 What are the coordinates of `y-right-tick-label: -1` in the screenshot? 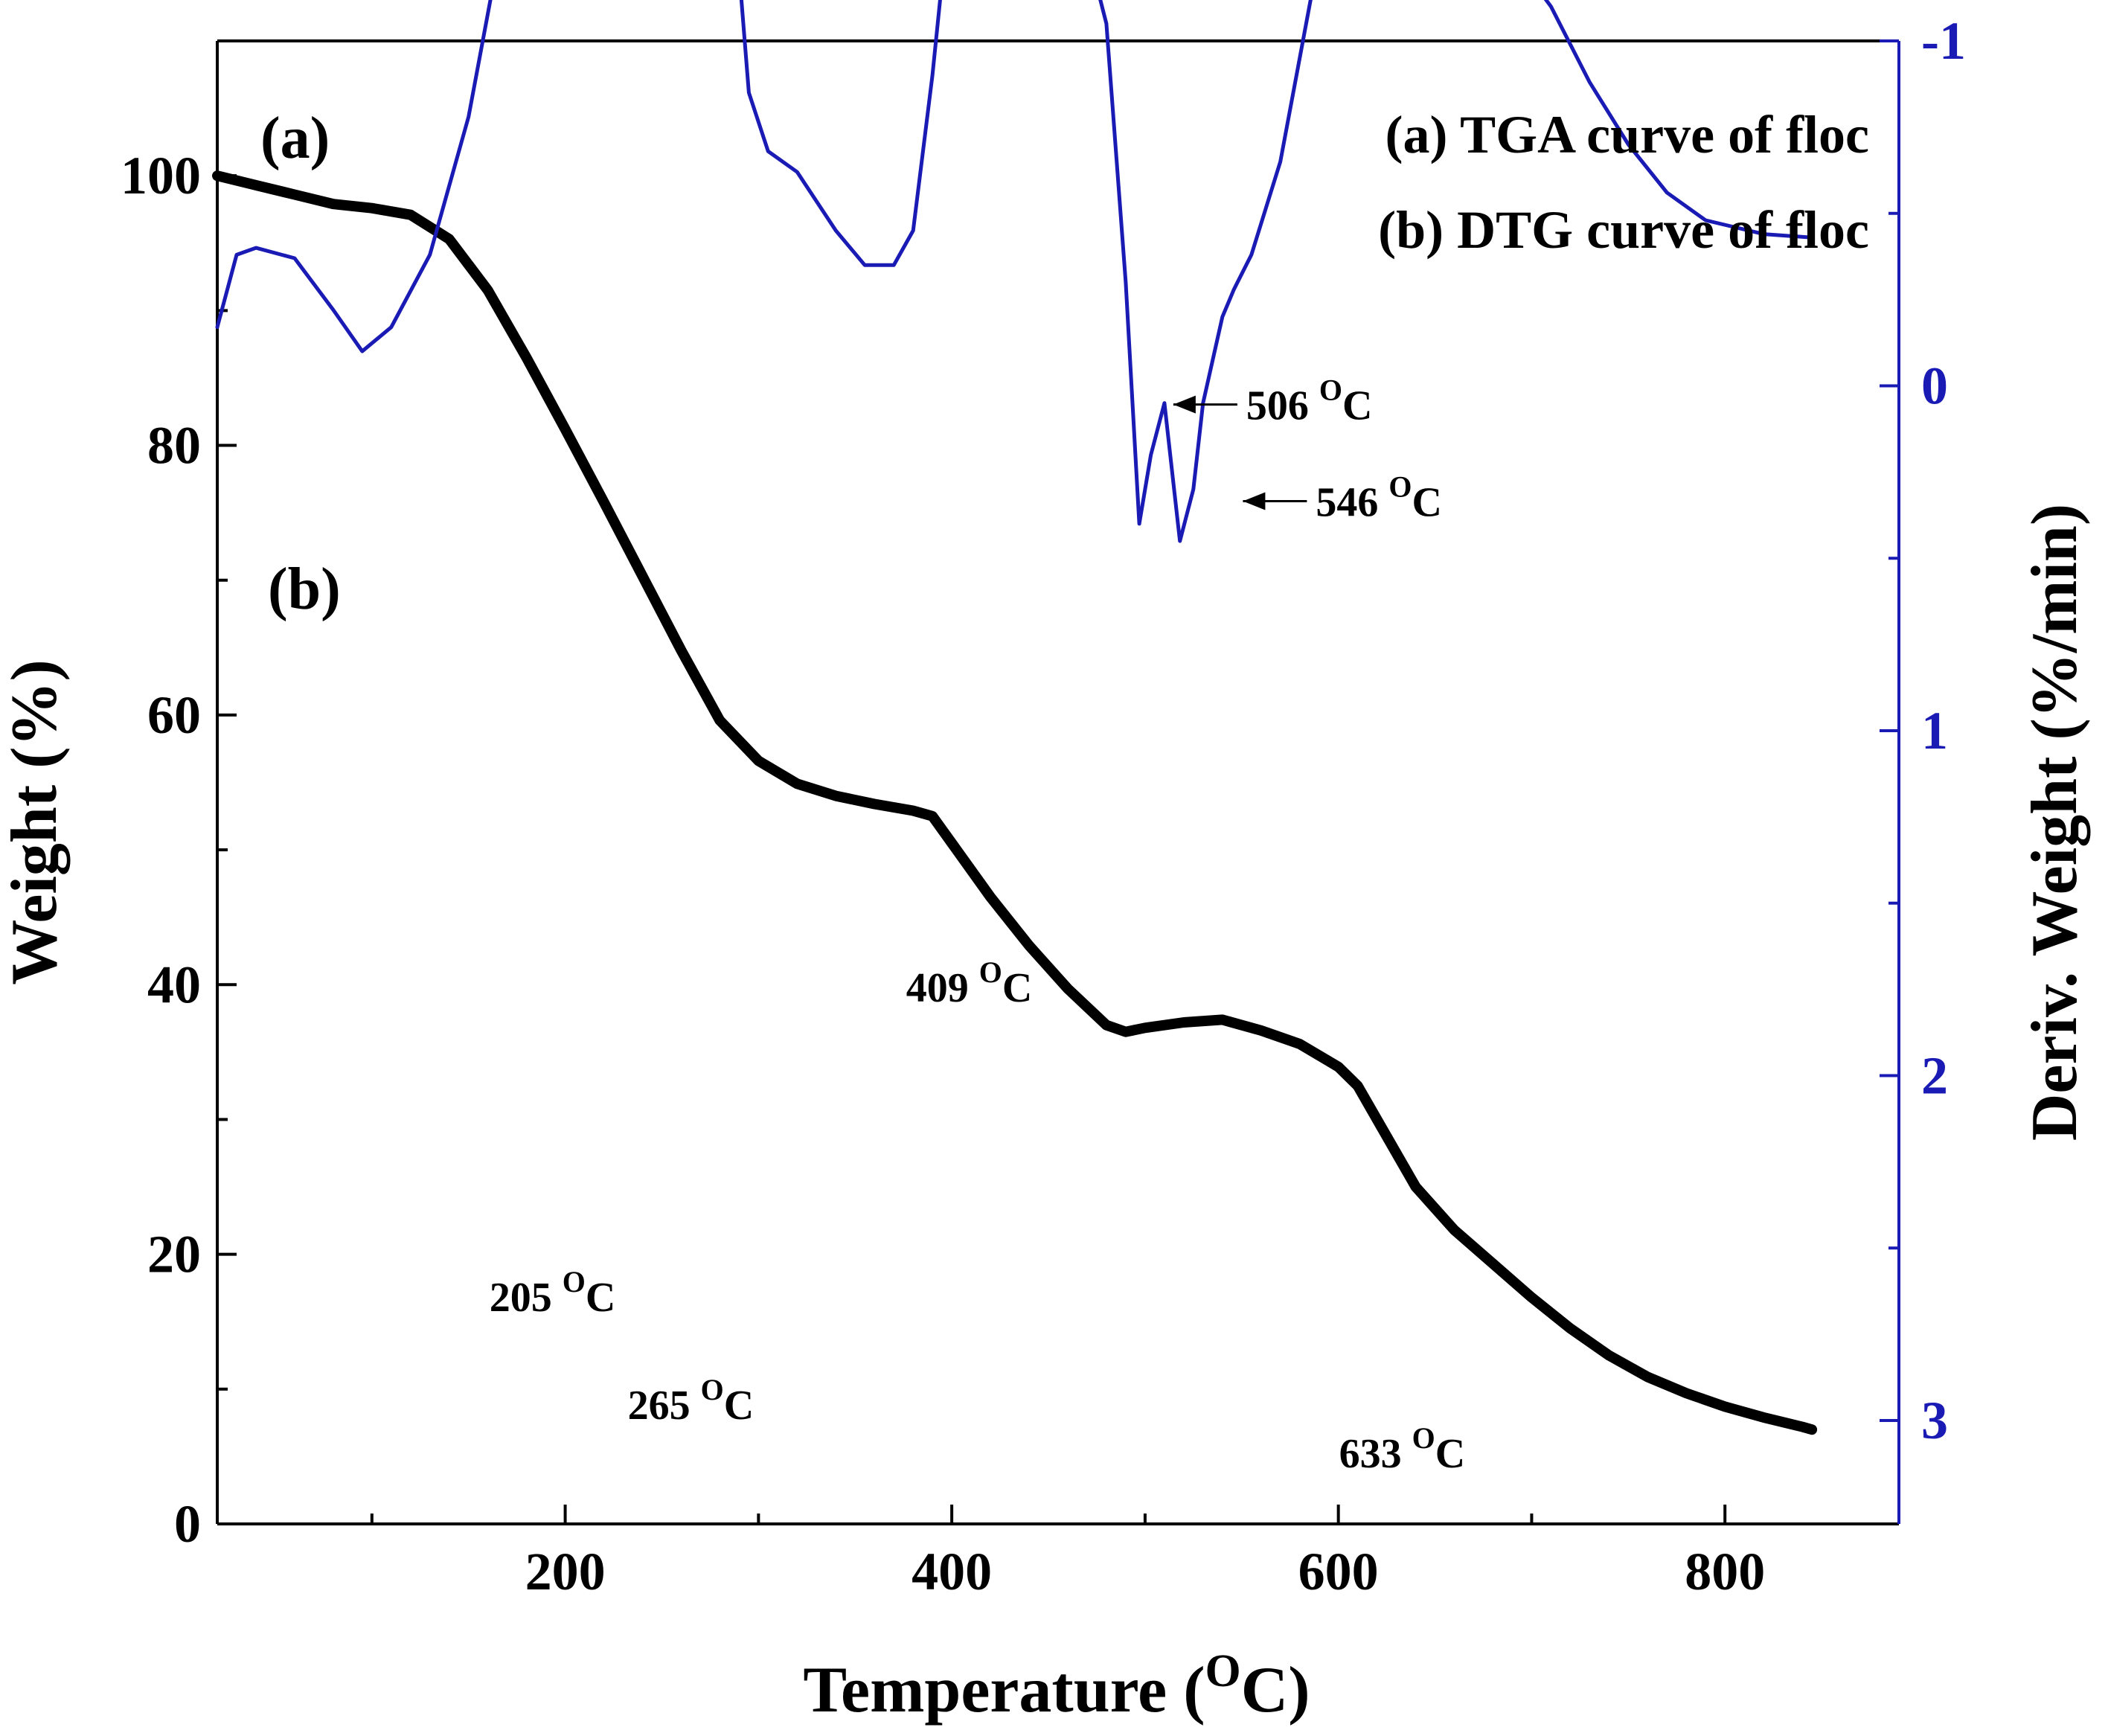 It's located at (1944, 41).